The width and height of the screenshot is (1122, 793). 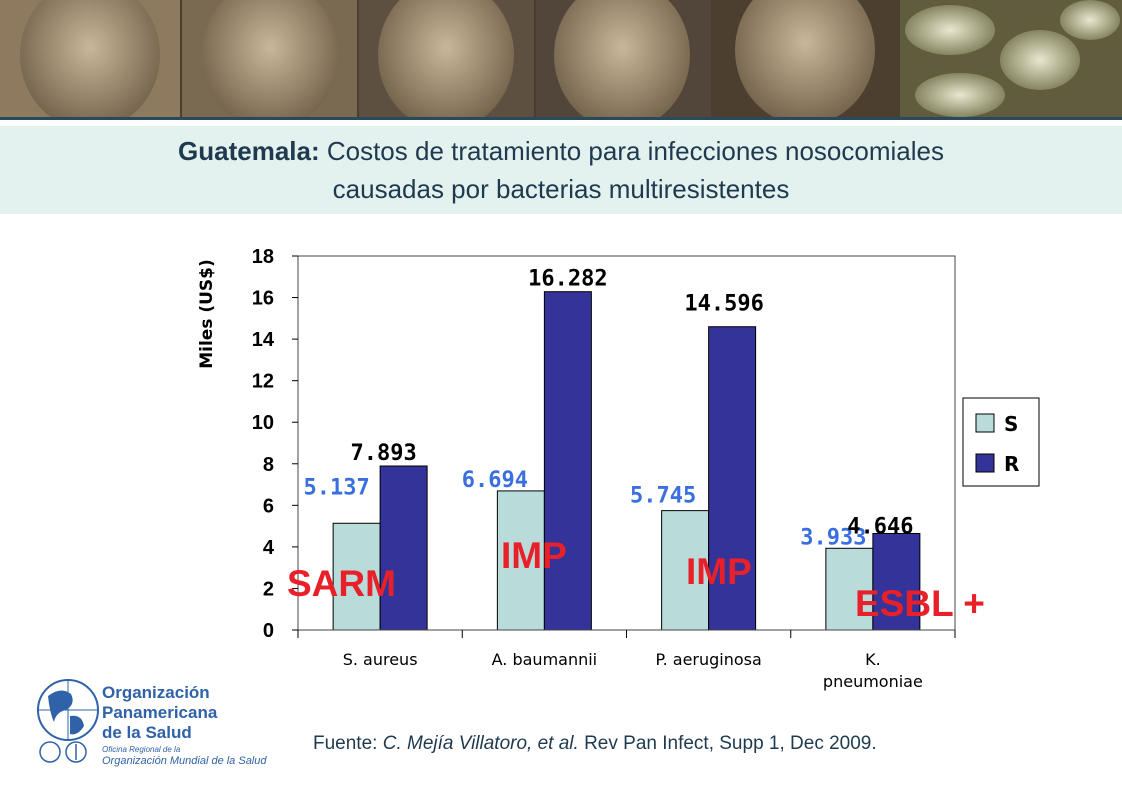 What do you see at coordinates (636, 579) in the screenshot?
I see `annotations-layer: SARM IMP IMP ESBL +` at bounding box center [636, 579].